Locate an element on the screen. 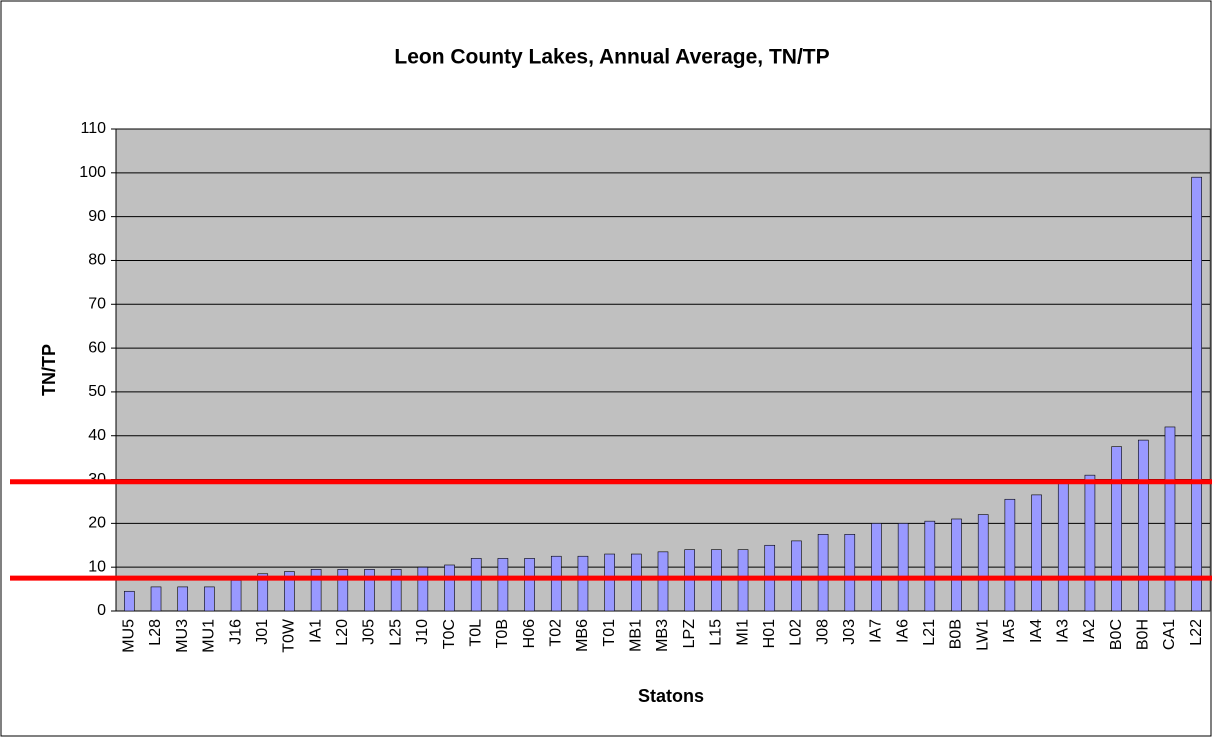  x-tick-label: T02 is located at coordinates (555, 633).